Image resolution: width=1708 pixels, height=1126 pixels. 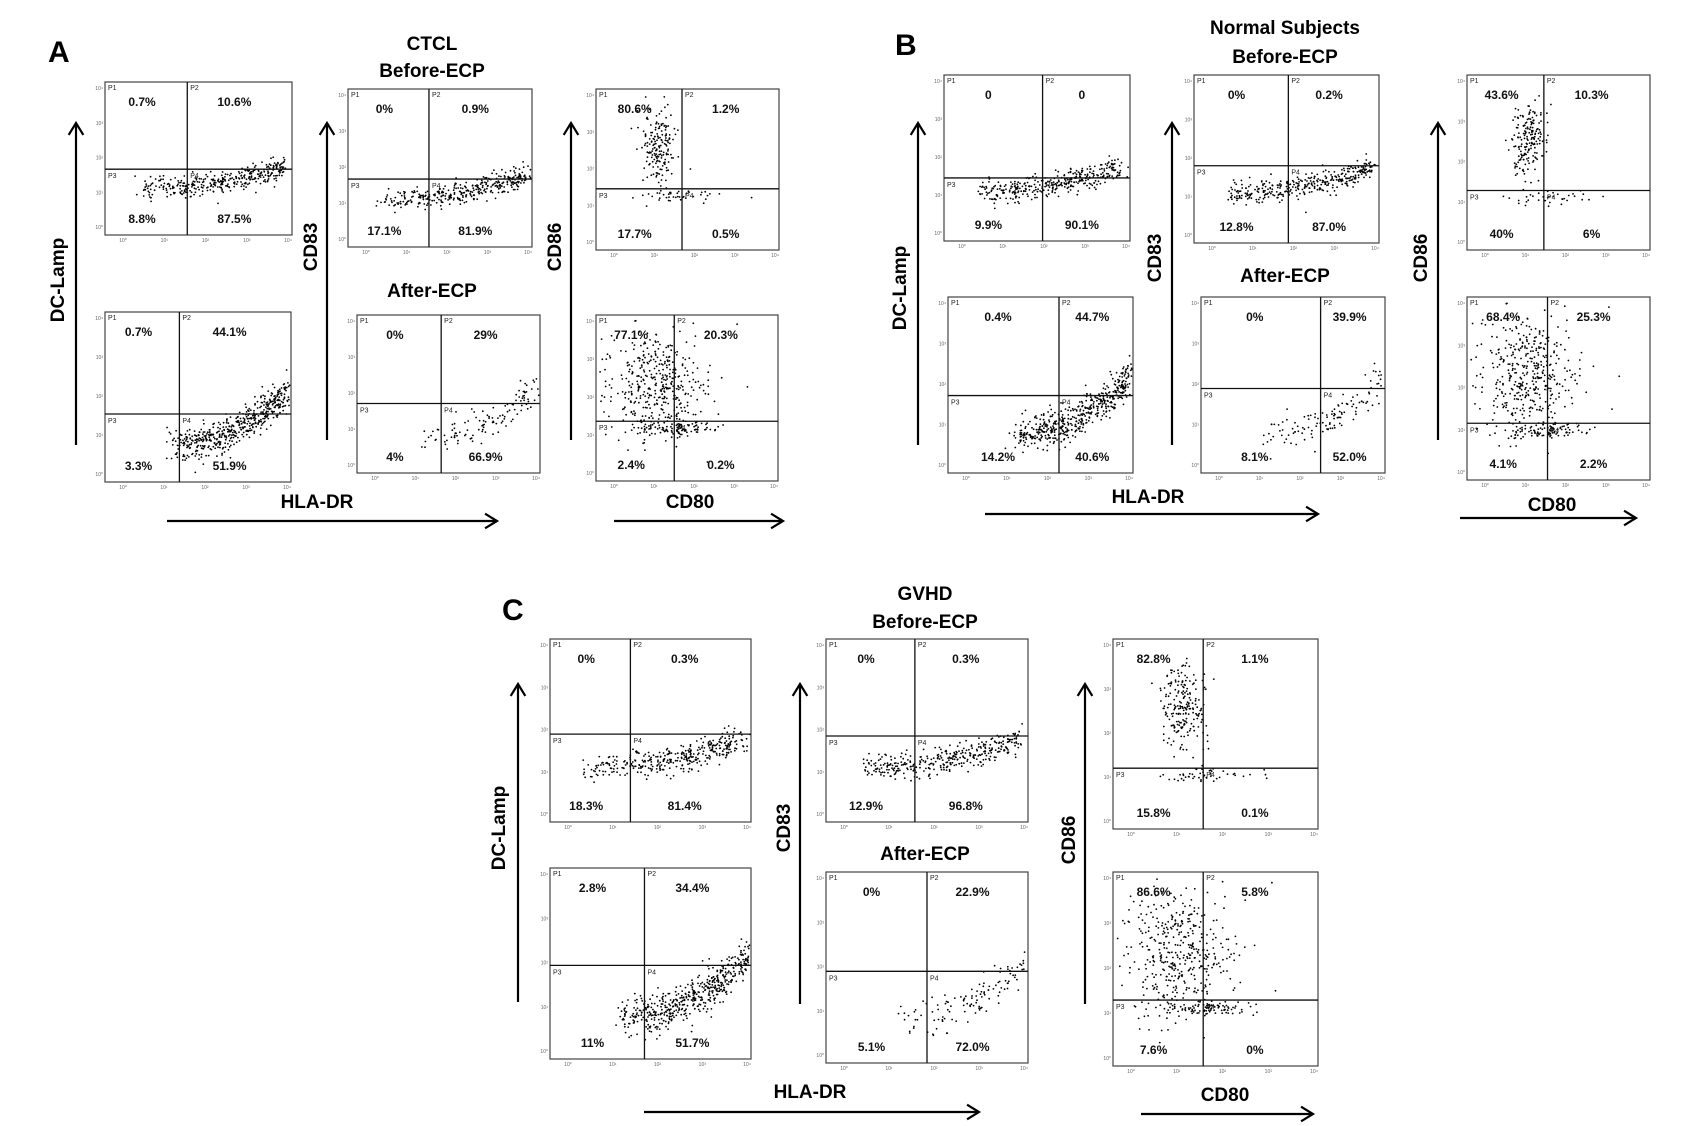 What do you see at coordinates (1286, 159) in the screenshot?
I see `plot-frame` at bounding box center [1286, 159].